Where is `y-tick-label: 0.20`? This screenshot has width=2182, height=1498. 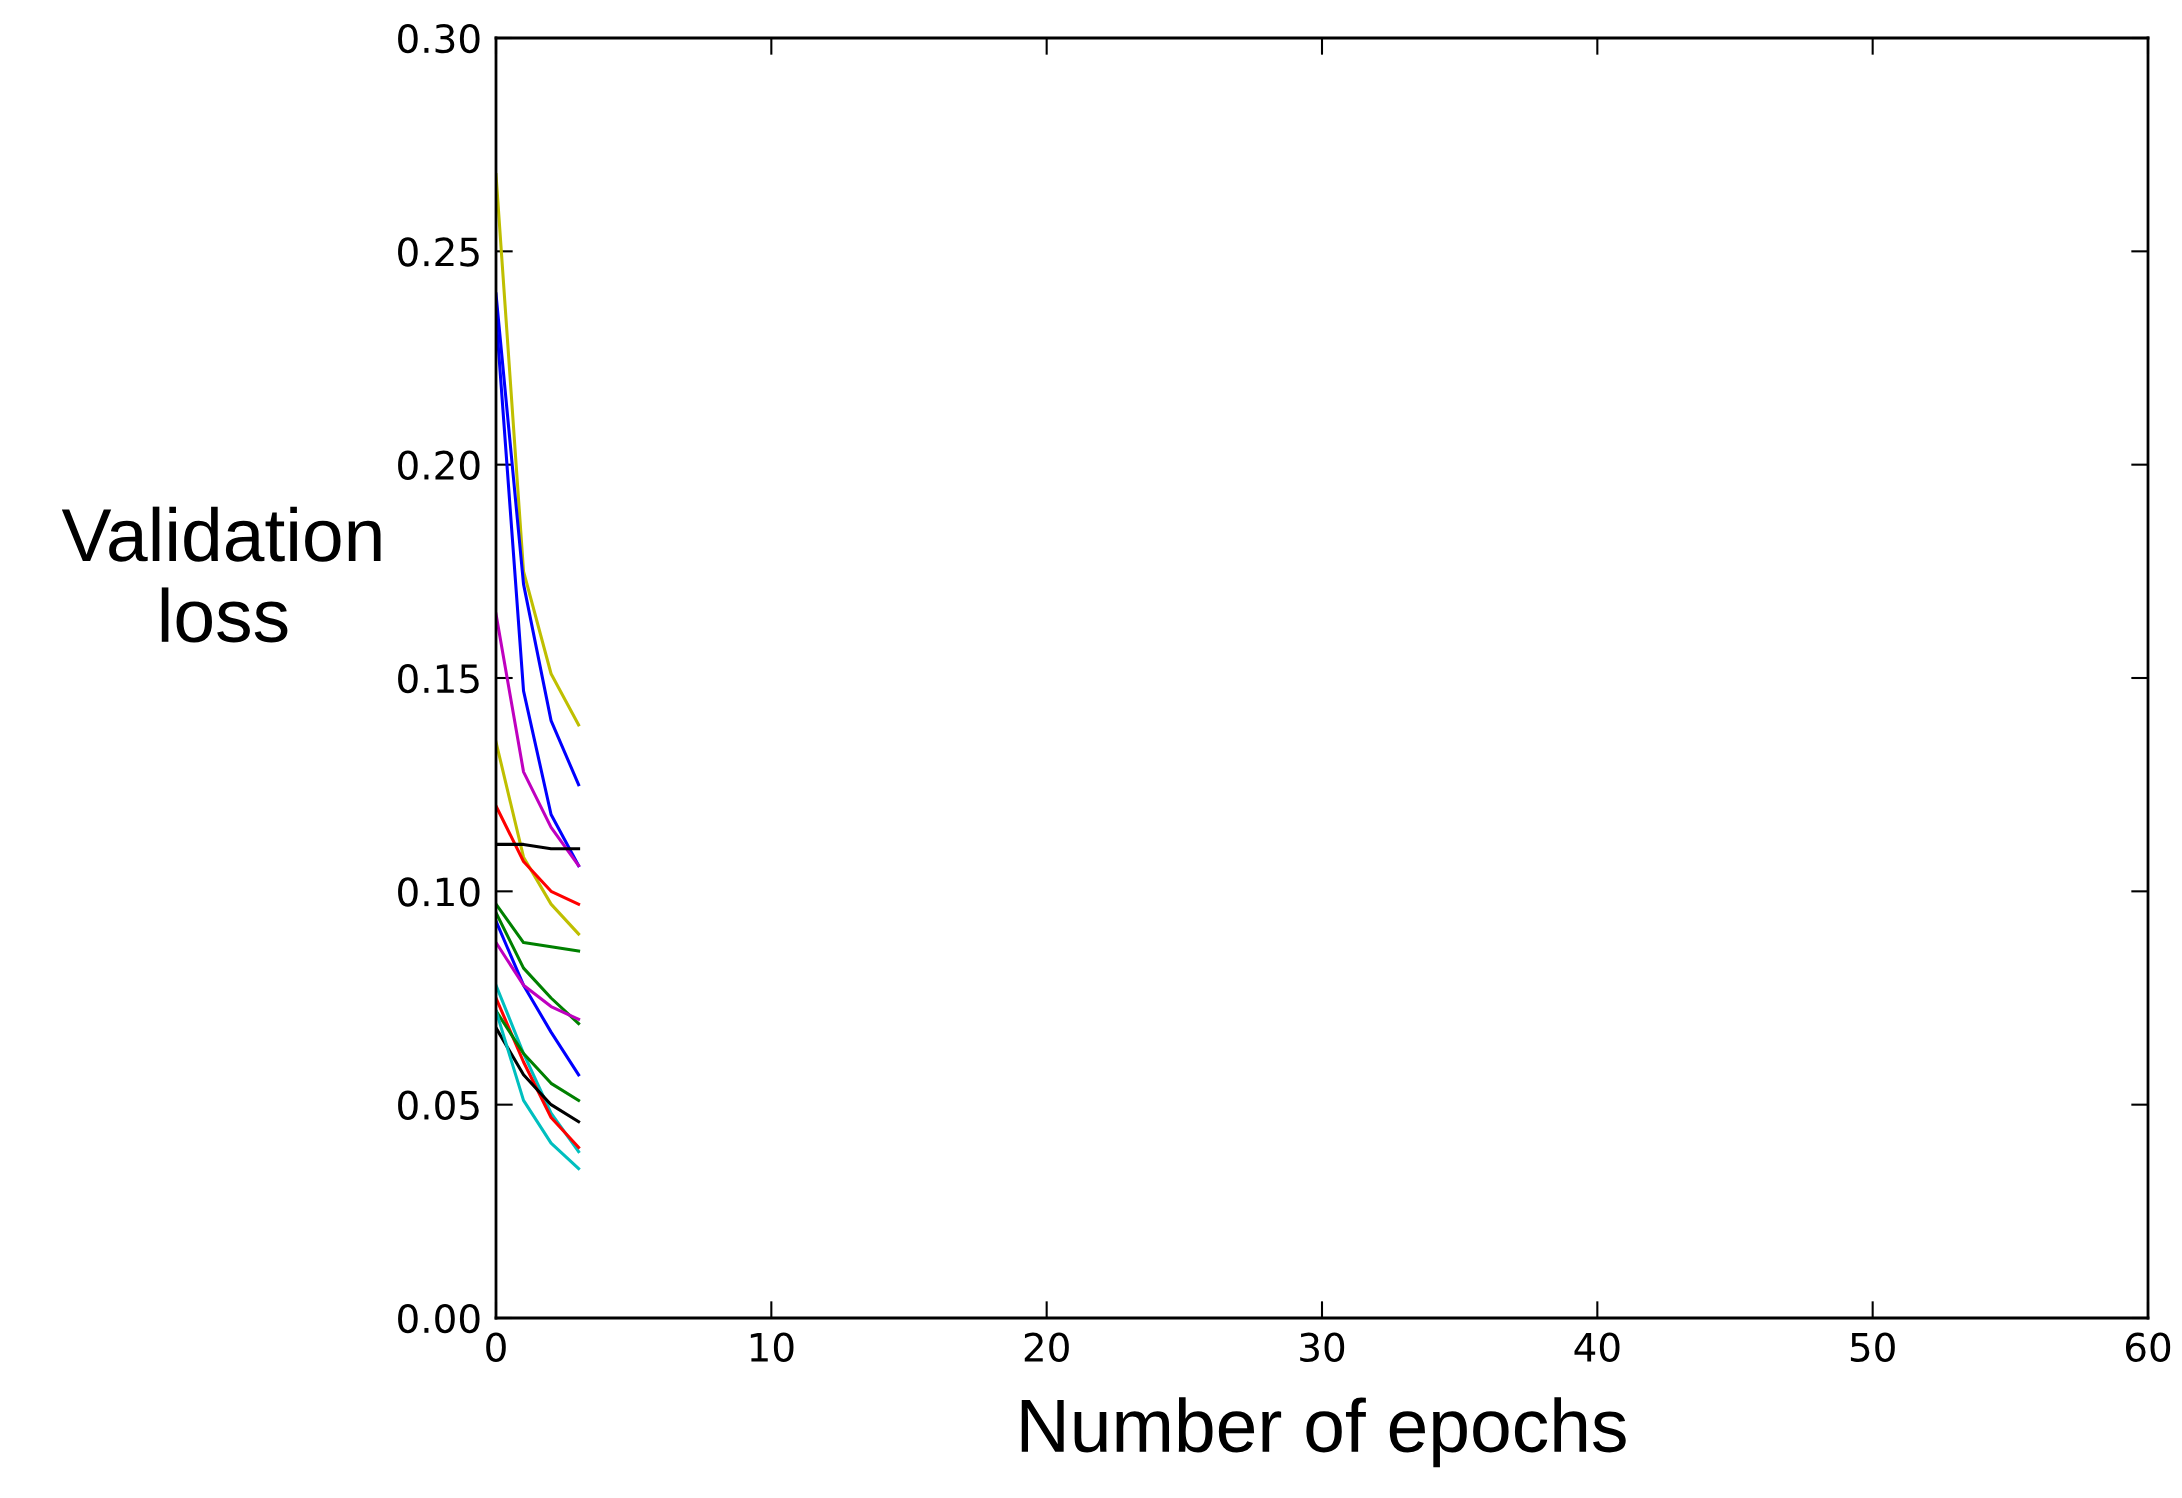 y-tick-label: 0.20 is located at coordinates (439, 465).